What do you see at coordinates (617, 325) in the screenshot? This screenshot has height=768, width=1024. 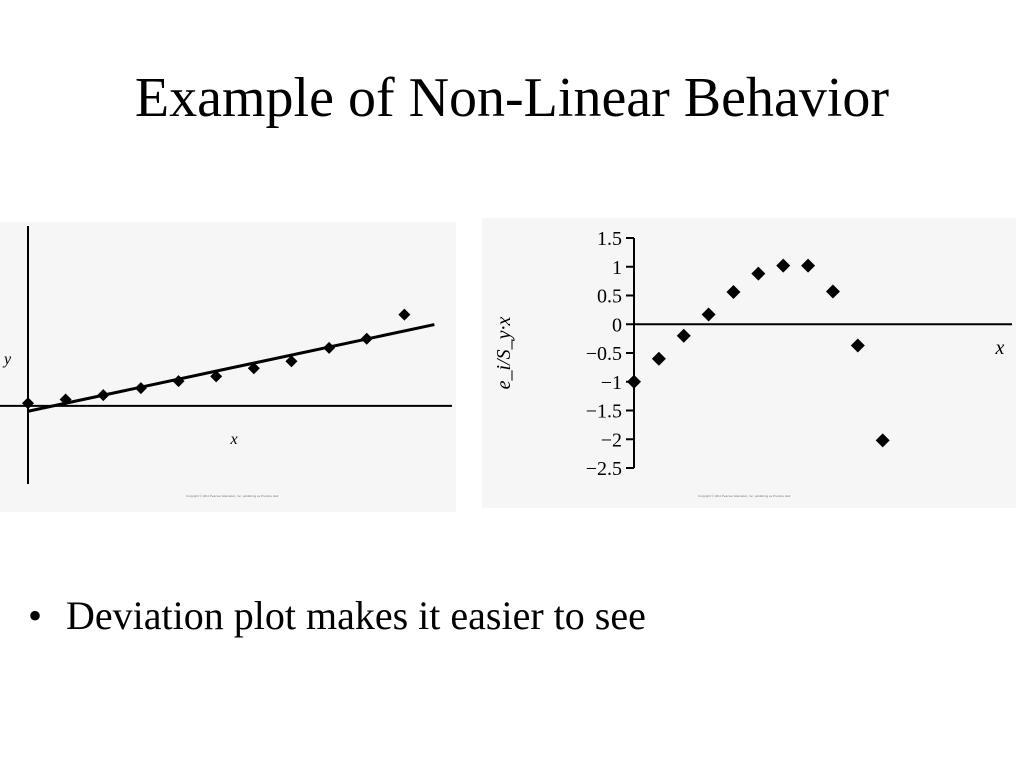 I see `y-tick-label: 0` at bounding box center [617, 325].